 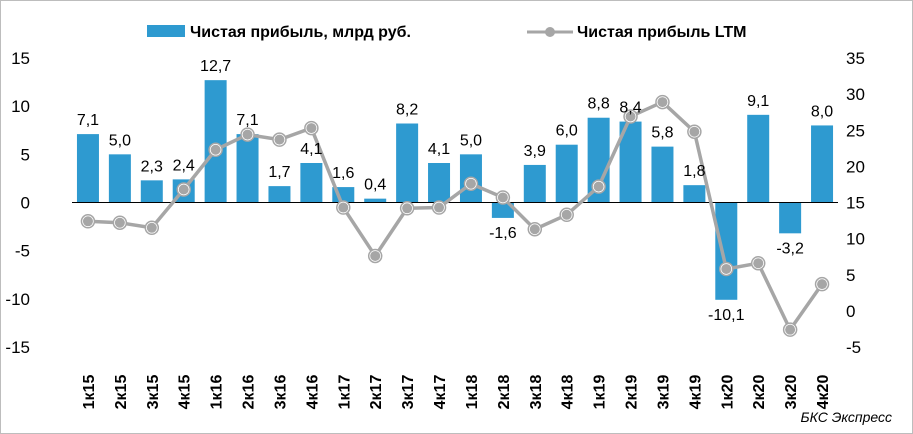 I want to click on x-tick-label: 2к18, so click(x=504, y=392).